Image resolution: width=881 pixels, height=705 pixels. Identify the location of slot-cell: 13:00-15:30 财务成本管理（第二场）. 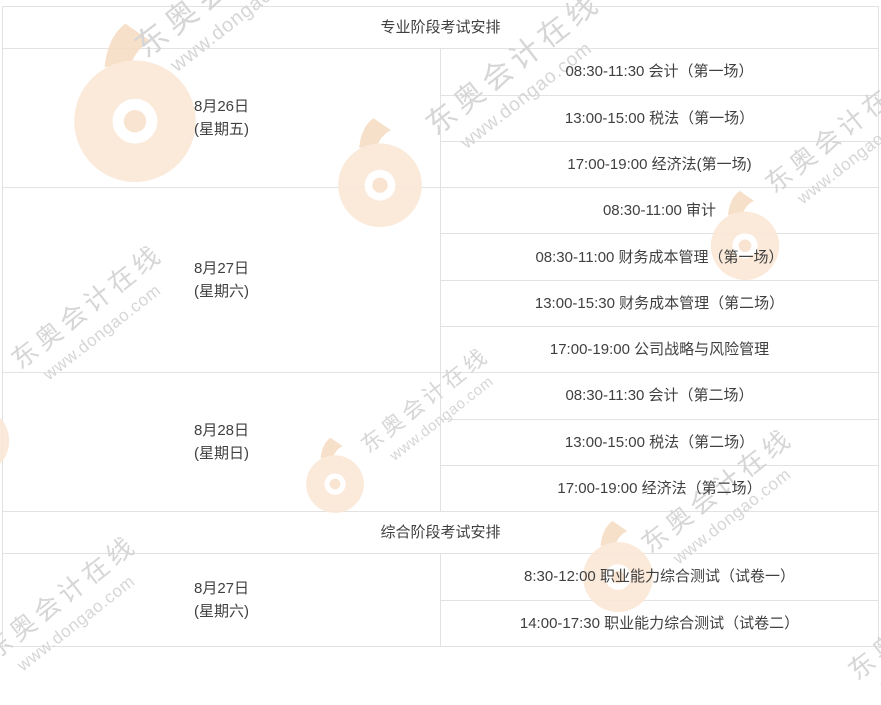
(659, 303).